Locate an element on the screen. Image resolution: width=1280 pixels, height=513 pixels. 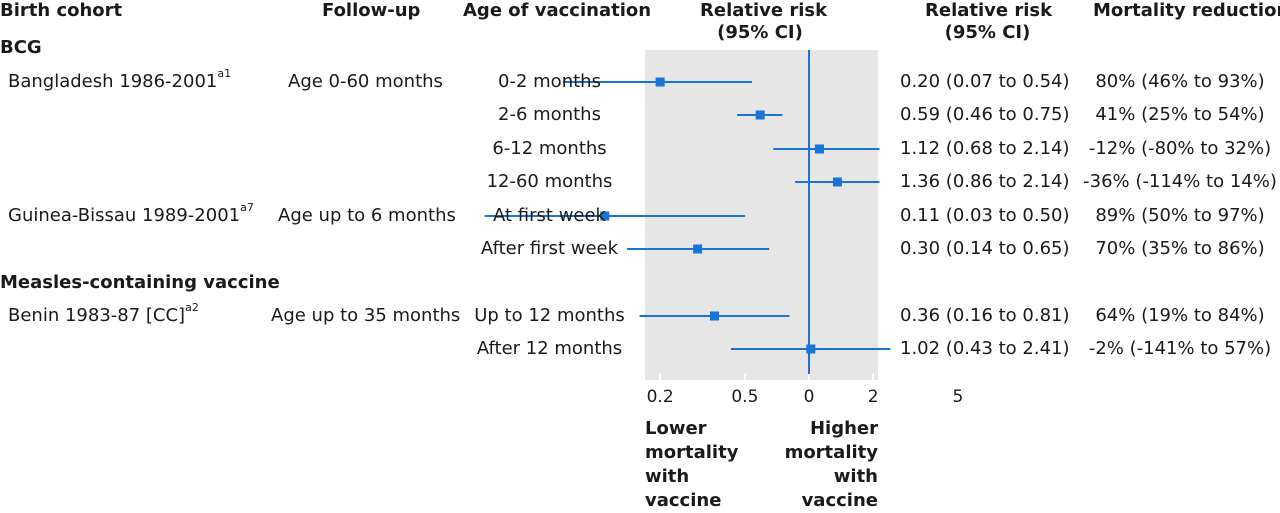
higher-label-line: Higher is located at coordinates (843, 428).